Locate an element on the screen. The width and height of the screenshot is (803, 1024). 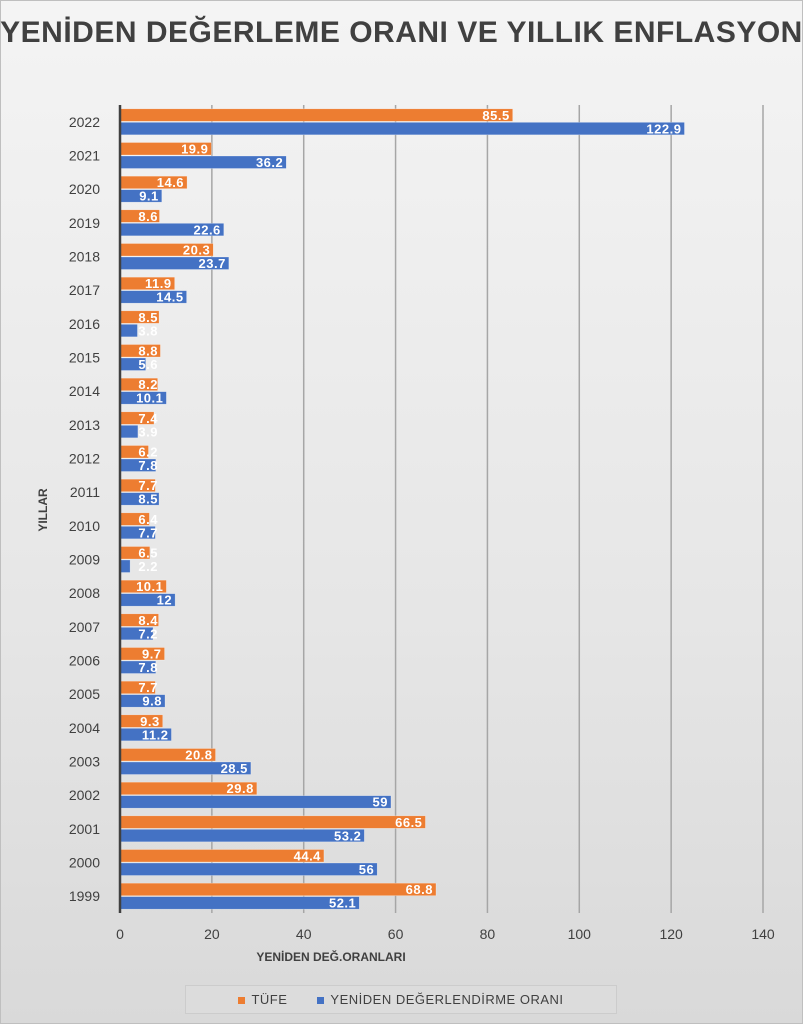
data-label: 122.9 is located at coordinates (663, 128).